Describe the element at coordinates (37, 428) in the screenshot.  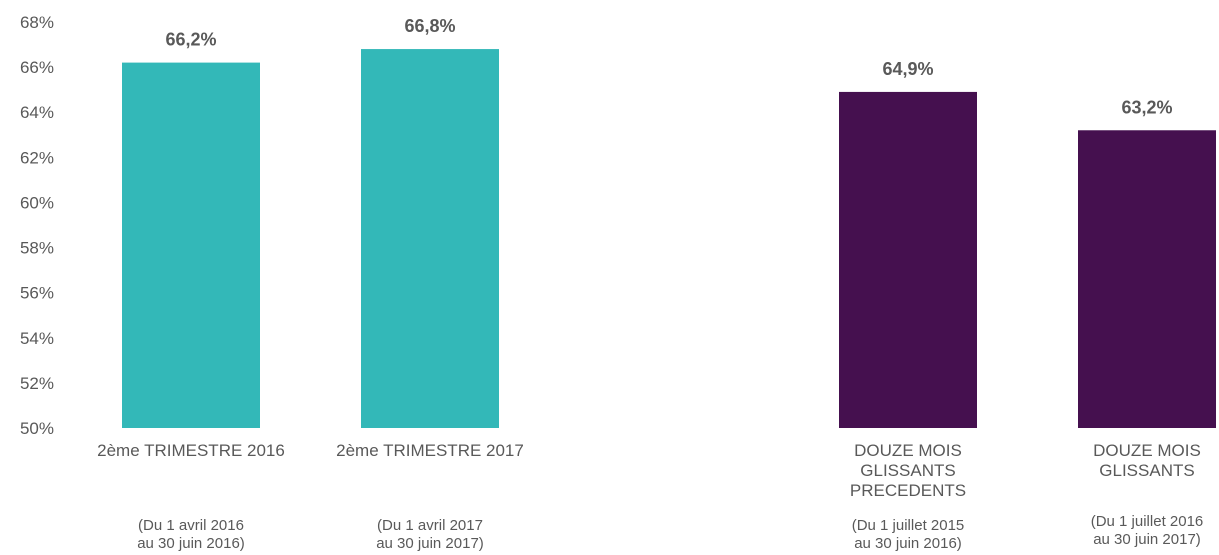
I see `y-tick-label: 50%` at that location.